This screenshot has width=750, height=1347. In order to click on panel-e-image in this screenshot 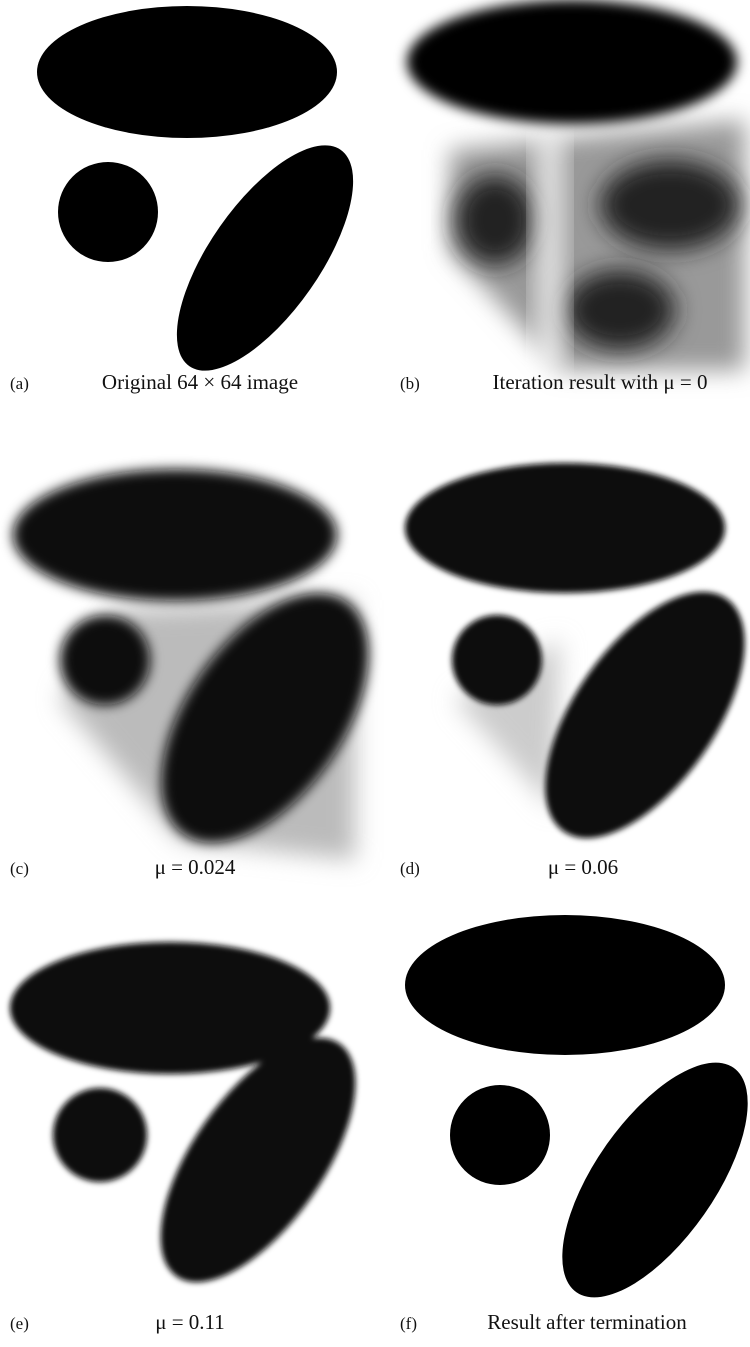, I will do `click(183, 1112)`.